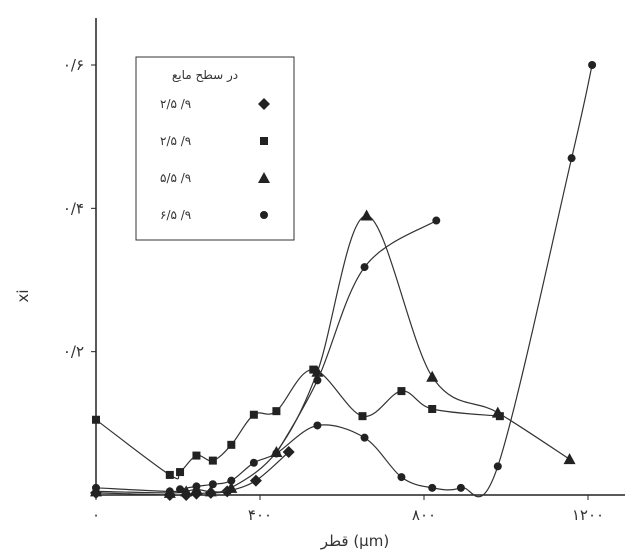 Image resolution: width=627 pixels, height=556 pixels. Describe the element at coordinates (424, 515) in the screenshot. I see `x-tick-label: ۸۰۰` at that location.